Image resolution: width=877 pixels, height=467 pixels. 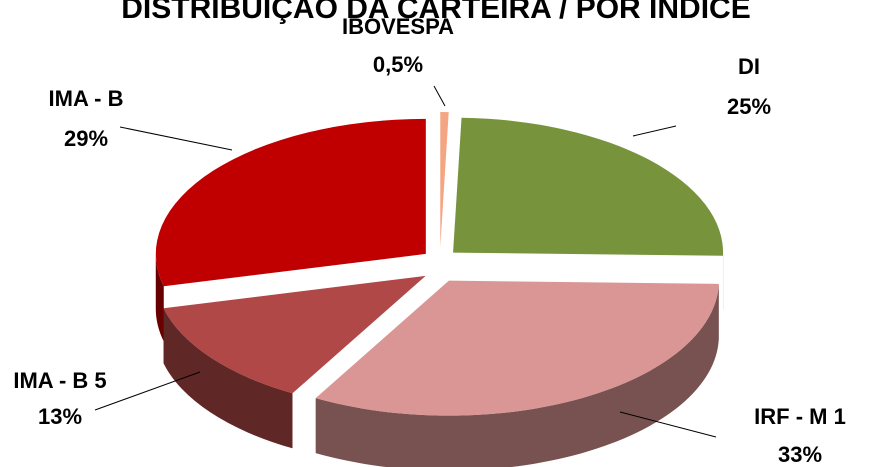 What do you see at coordinates (749, 106) in the screenshot?
I see `slice-value-label: 25%` at bounding box center [749, 106].